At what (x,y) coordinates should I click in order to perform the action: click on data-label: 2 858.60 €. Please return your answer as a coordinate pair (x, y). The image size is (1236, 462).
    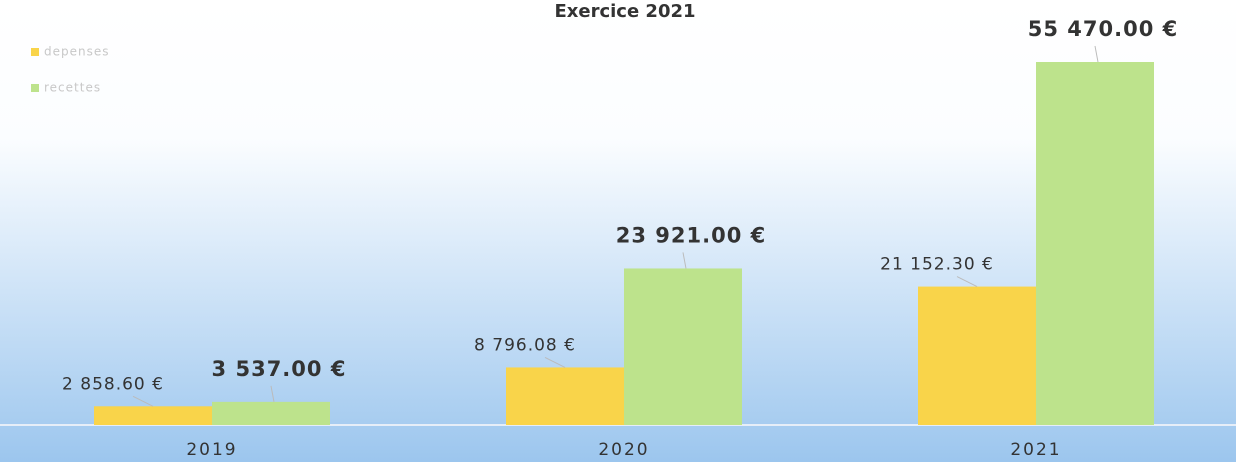
    Looking at the image, I should click on (113, 384).